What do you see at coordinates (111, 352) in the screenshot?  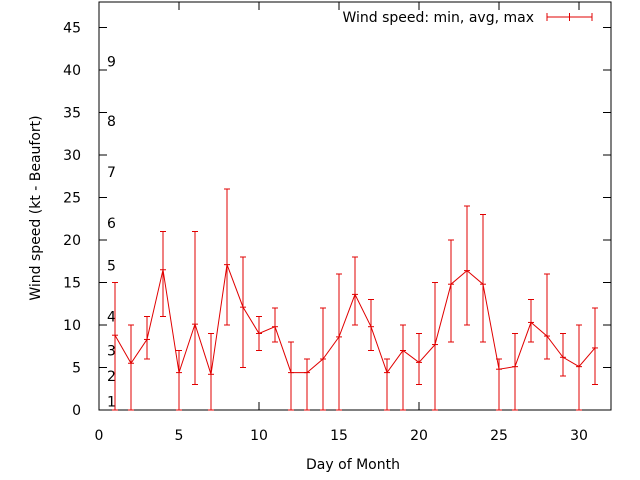 I see `beaufort-label: 3` at bounding box center [111, 352].